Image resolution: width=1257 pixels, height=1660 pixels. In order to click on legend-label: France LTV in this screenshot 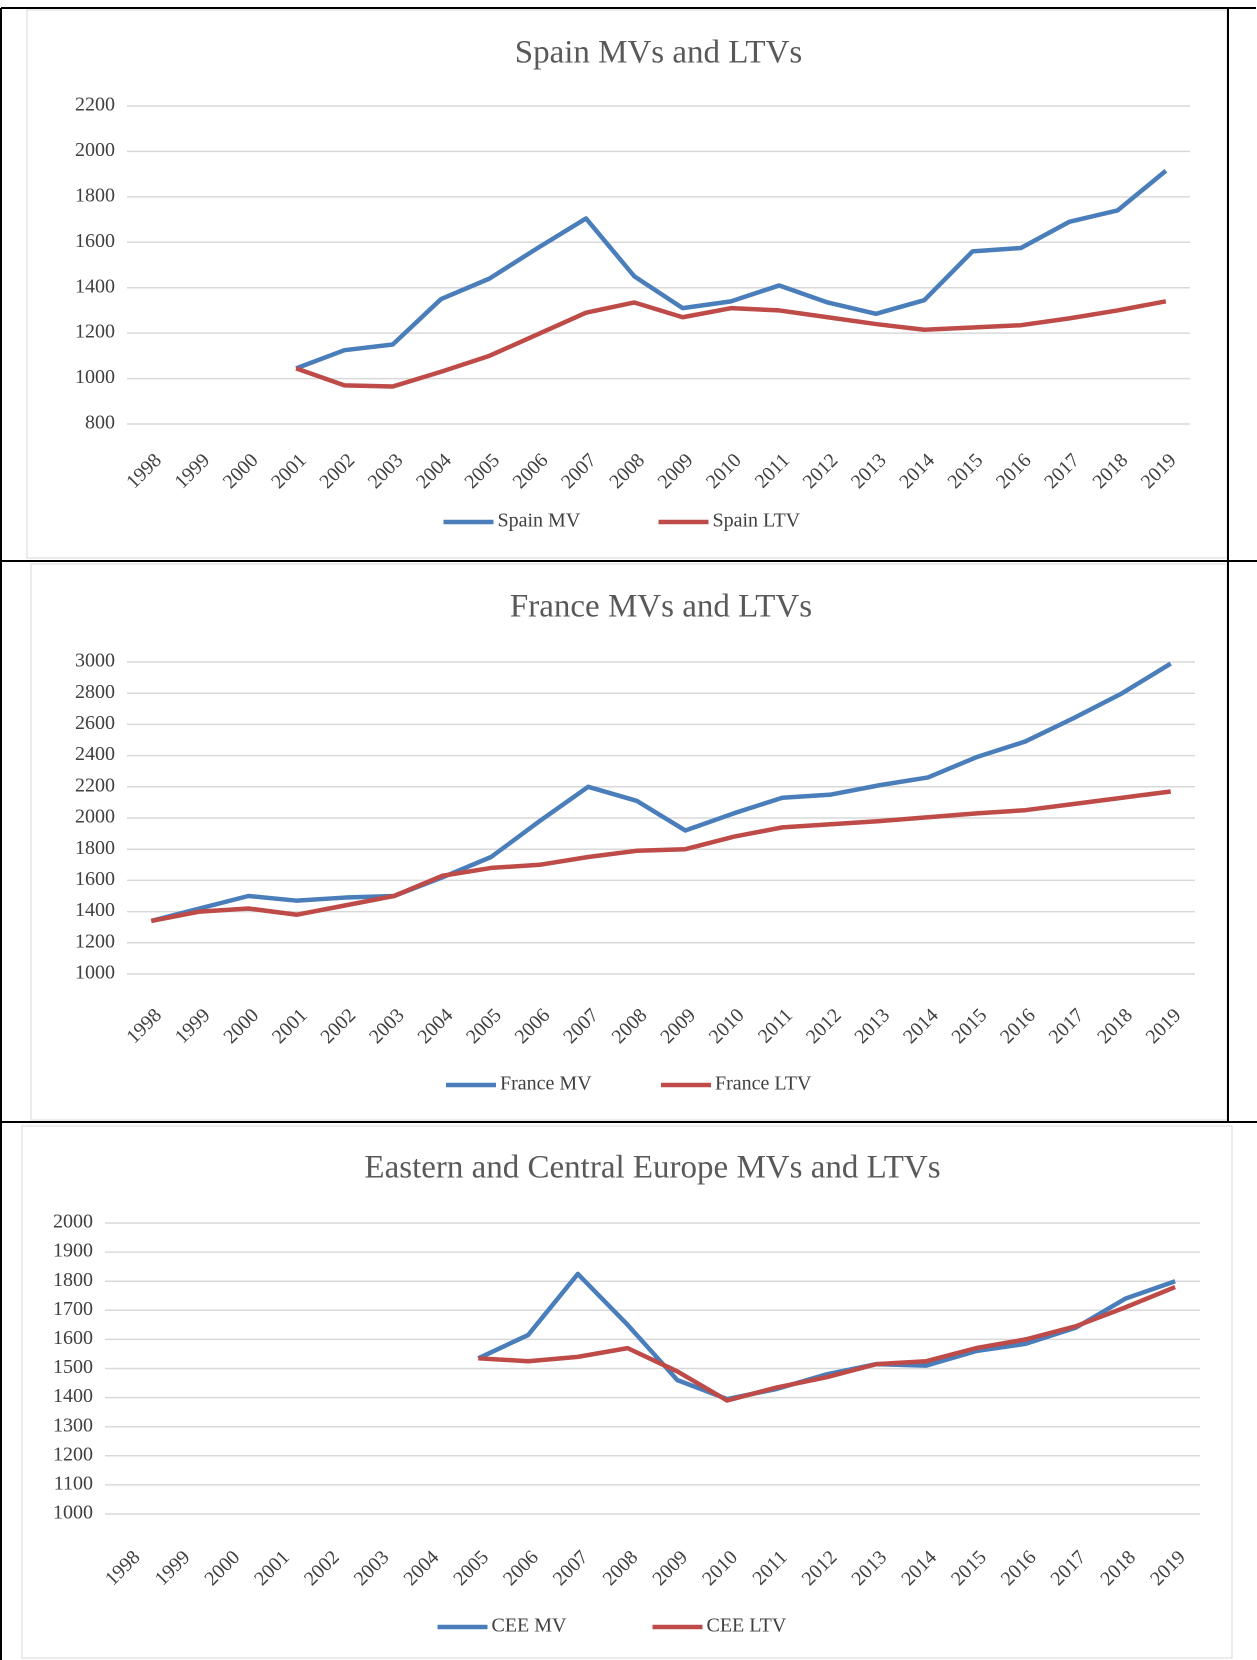, I will do `click(763, 1084)`.